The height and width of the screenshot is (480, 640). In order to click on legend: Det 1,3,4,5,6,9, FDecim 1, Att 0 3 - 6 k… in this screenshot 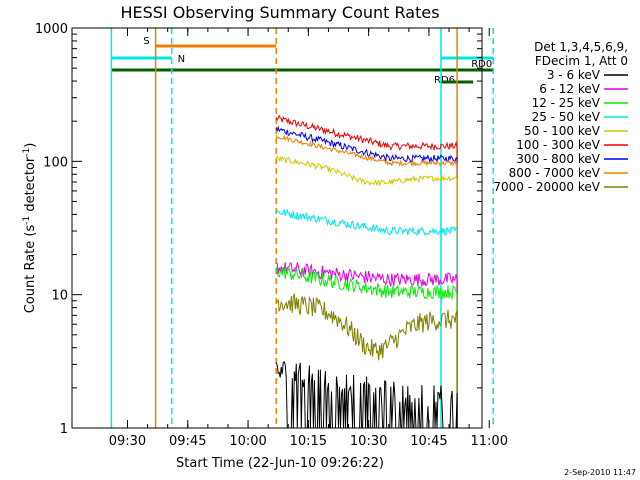, I will do `click(560, 117)`.